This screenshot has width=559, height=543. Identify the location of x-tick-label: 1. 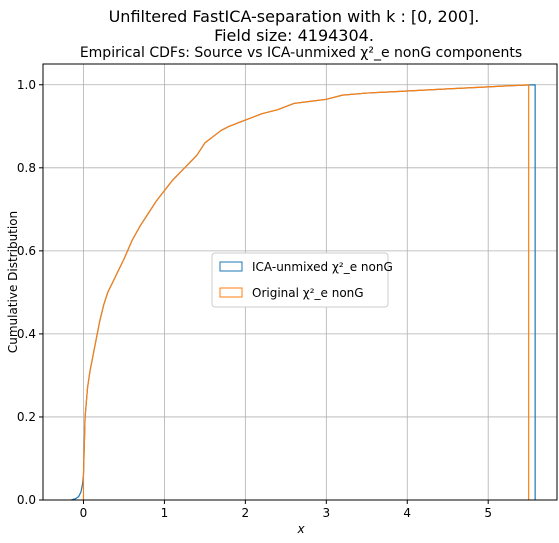
(165, 513).